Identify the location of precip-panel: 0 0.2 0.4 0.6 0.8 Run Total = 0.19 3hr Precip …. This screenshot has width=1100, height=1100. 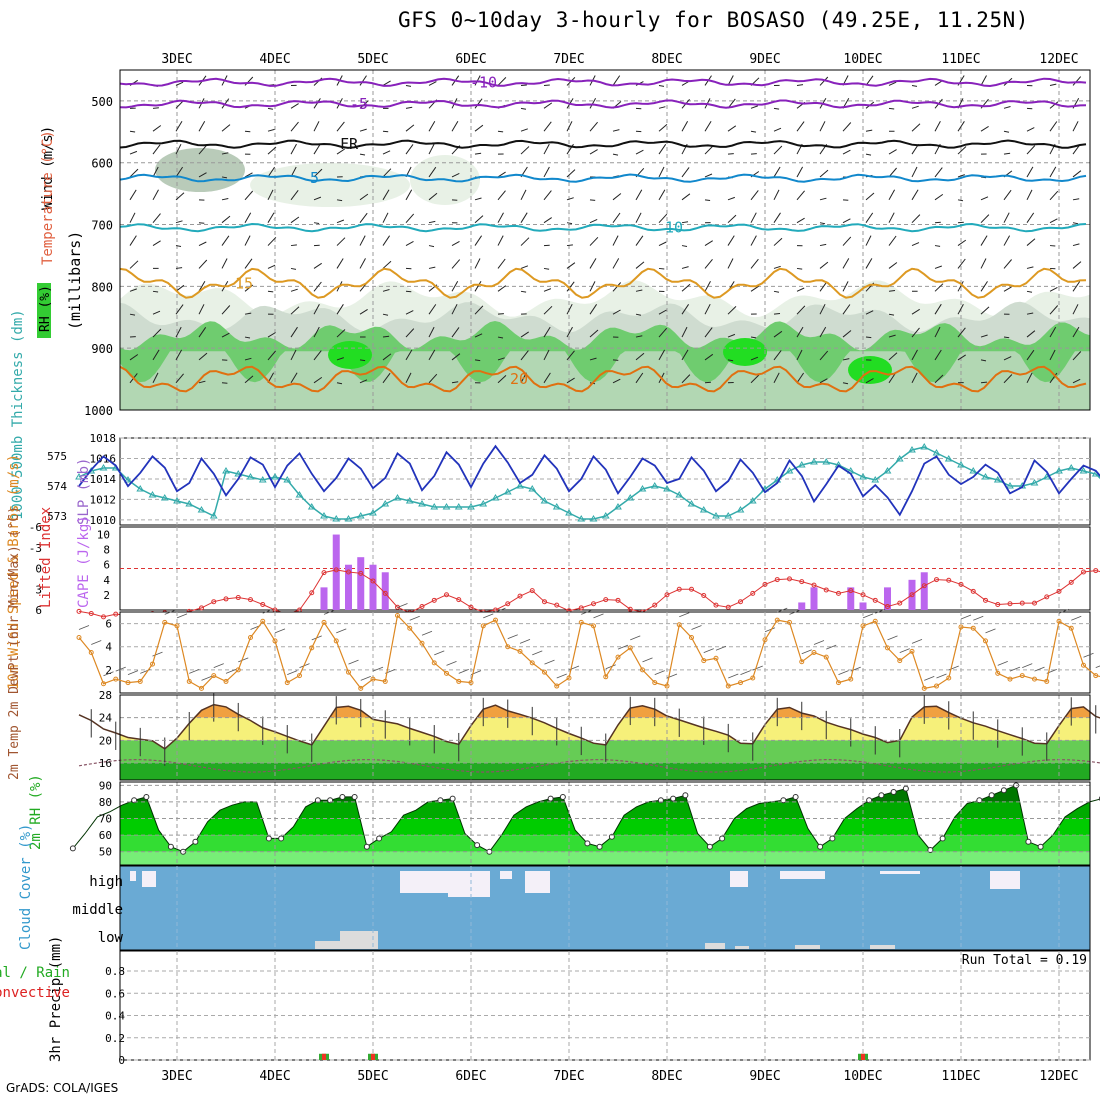
(545, 1001).